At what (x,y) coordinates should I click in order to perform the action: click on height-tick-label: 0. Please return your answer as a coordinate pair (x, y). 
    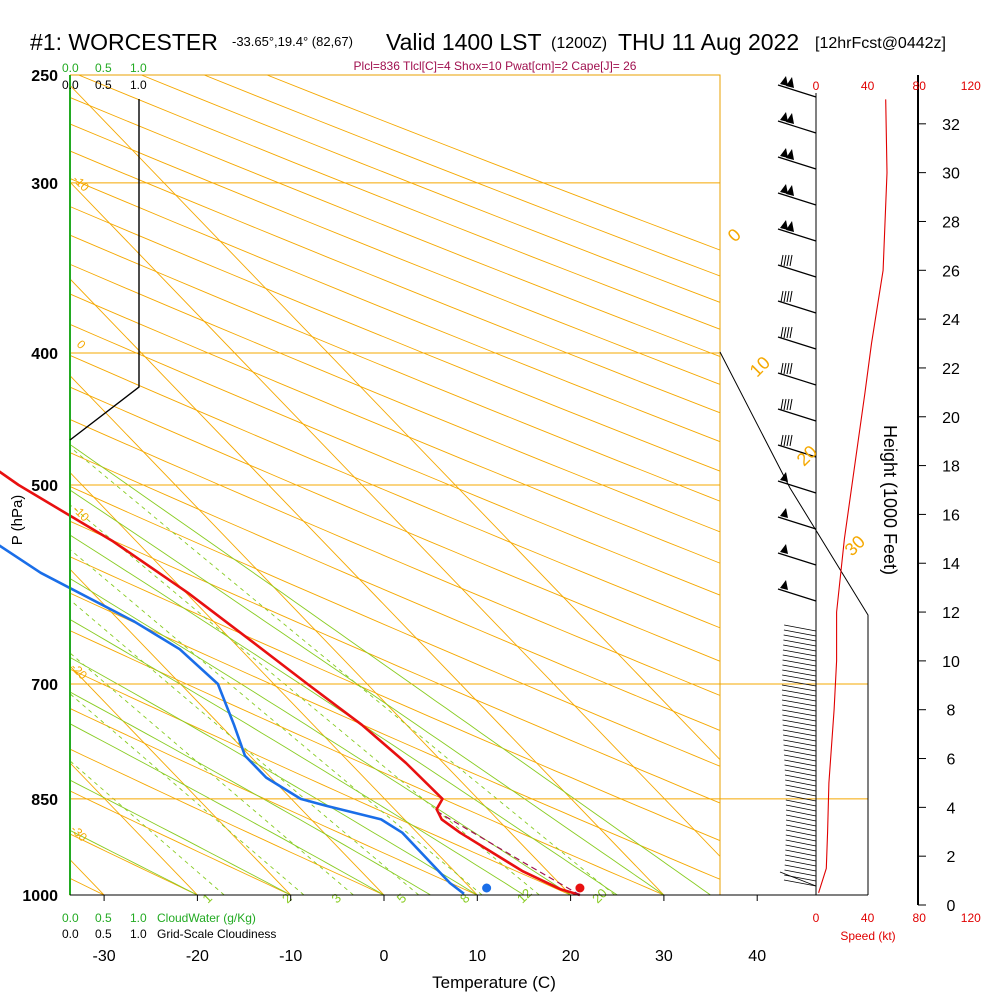
    Looking at the image, I should click on (951, 906).